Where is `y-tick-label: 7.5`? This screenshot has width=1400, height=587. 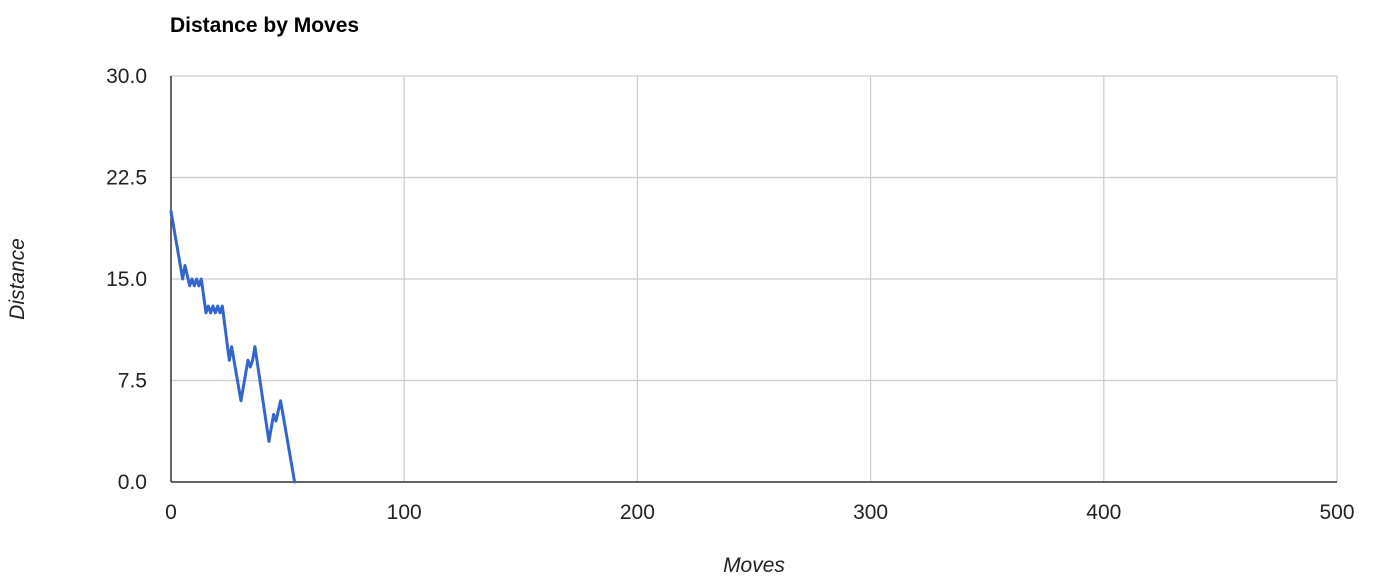
y-tick-label: 7.5 is located at coordinates (132, 381).